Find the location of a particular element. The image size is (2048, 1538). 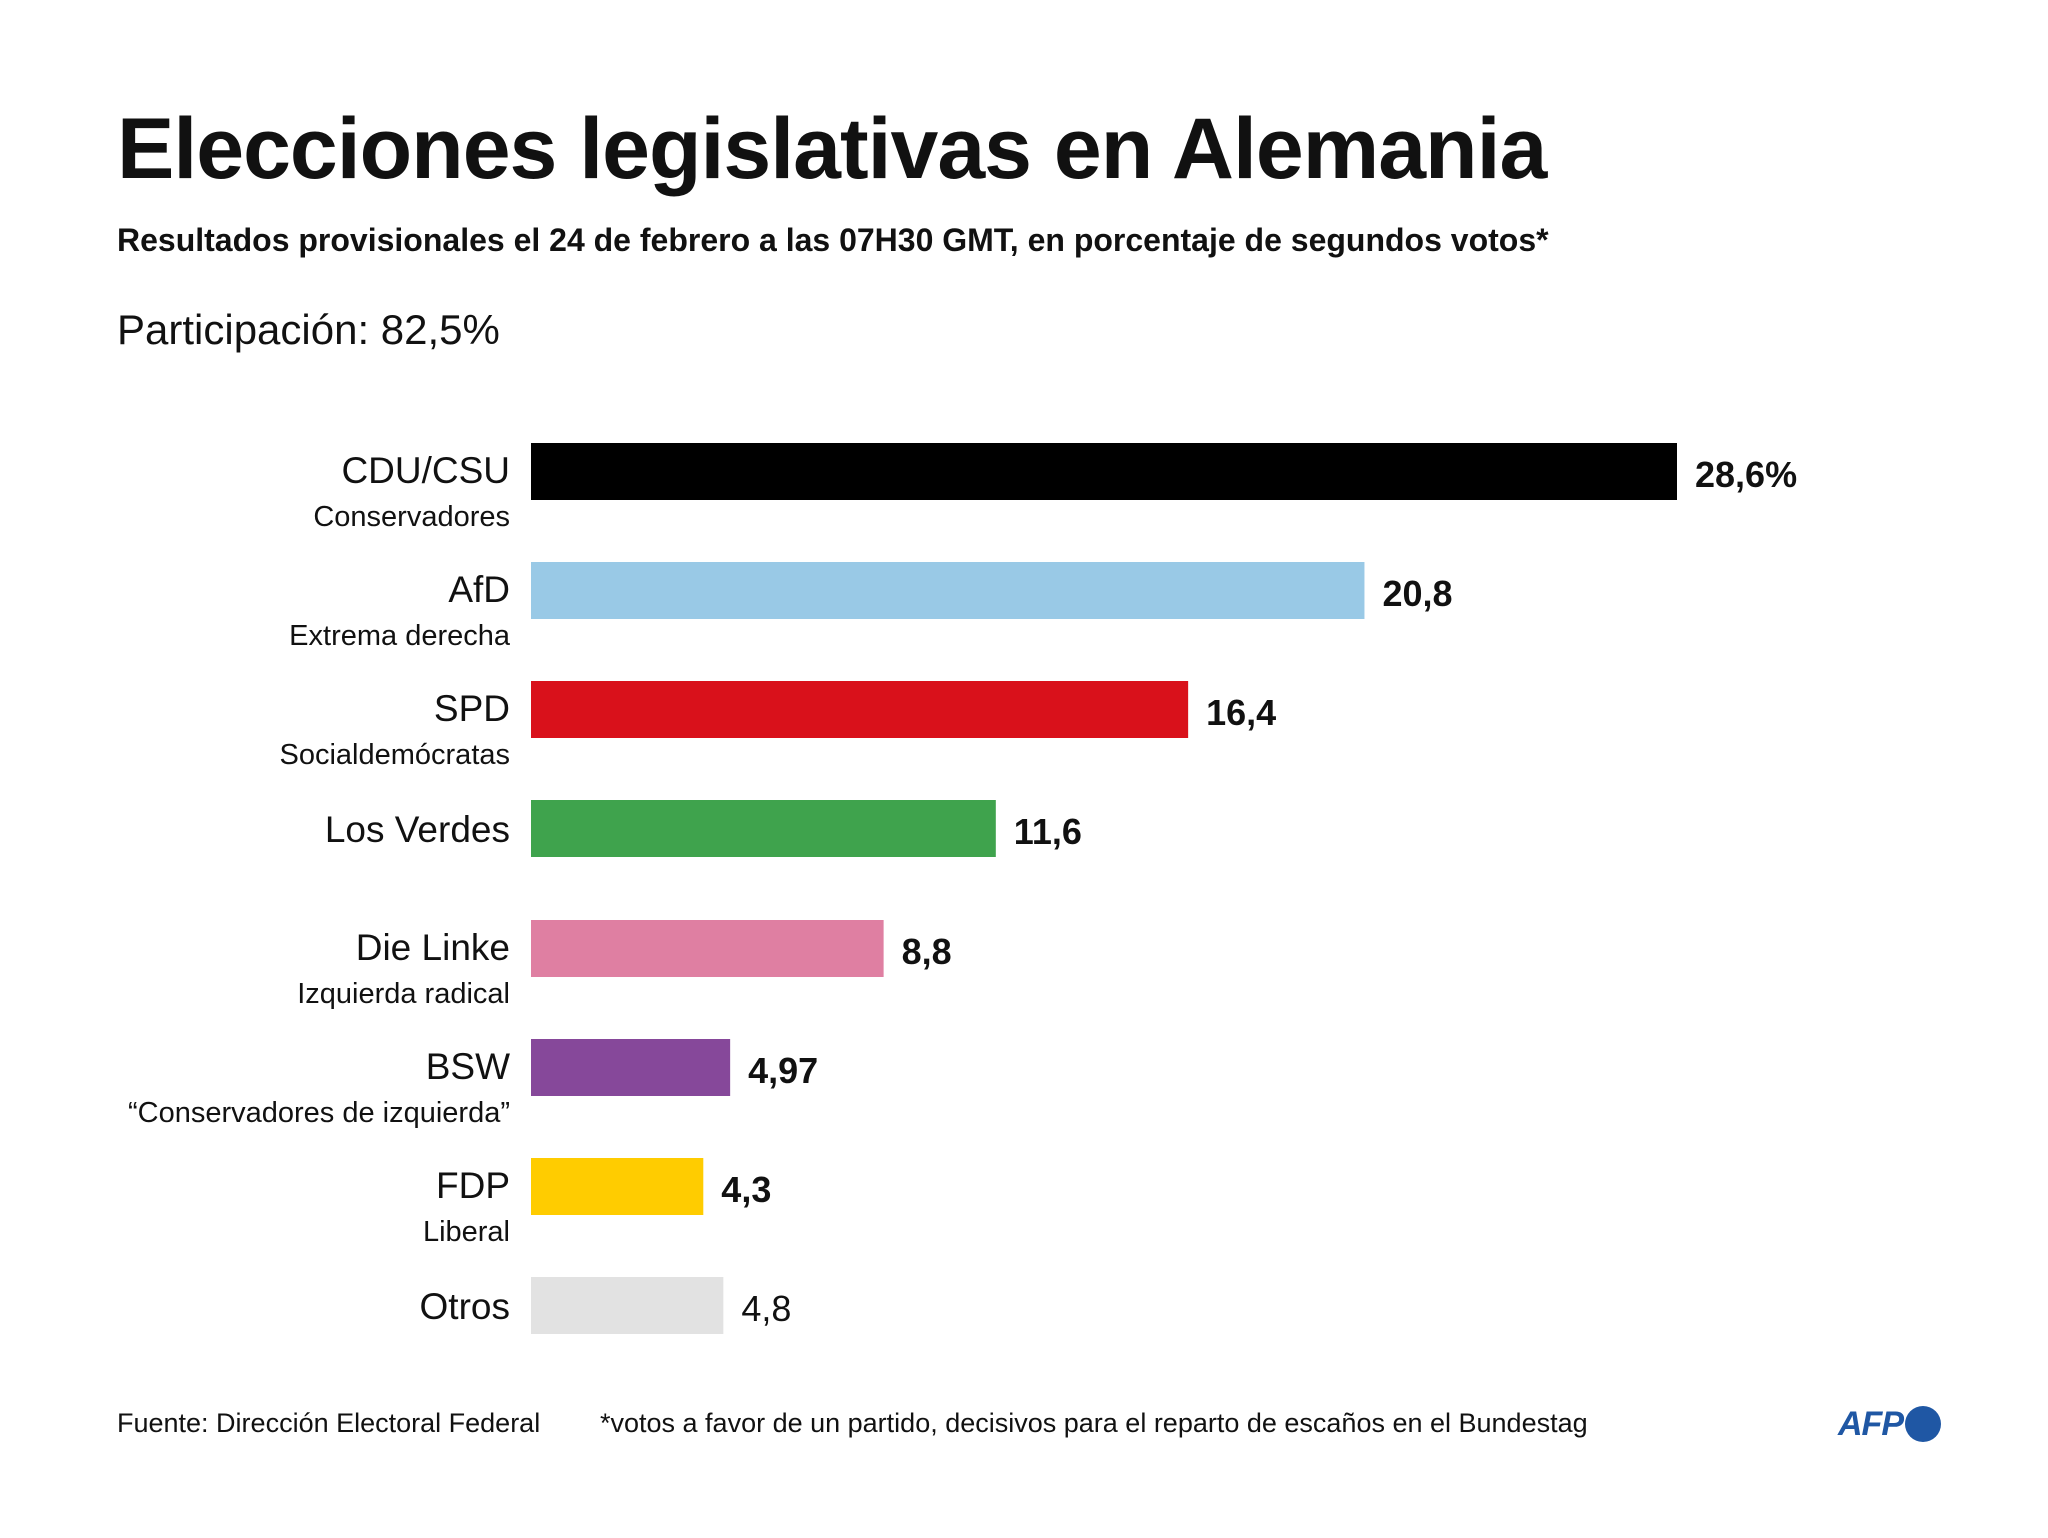

category-label: Los Verdes is located at coordinates (417, 829).